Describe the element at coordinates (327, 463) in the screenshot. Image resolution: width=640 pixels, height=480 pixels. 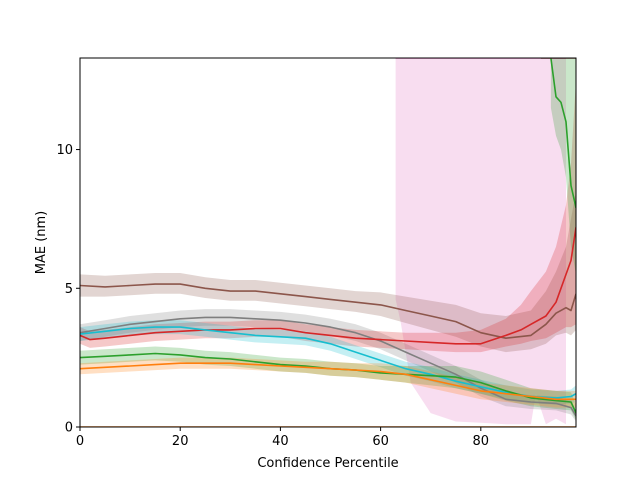
I see `x-axis-label: Confidence Percentile` at that location.